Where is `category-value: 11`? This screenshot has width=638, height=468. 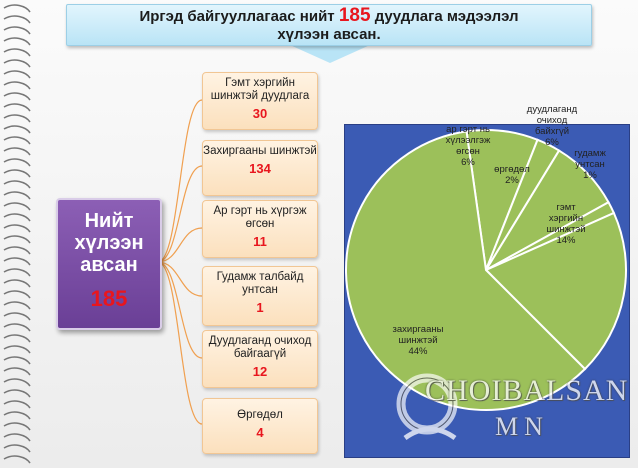 category-value: 11 is located at coordinates (260, 241).